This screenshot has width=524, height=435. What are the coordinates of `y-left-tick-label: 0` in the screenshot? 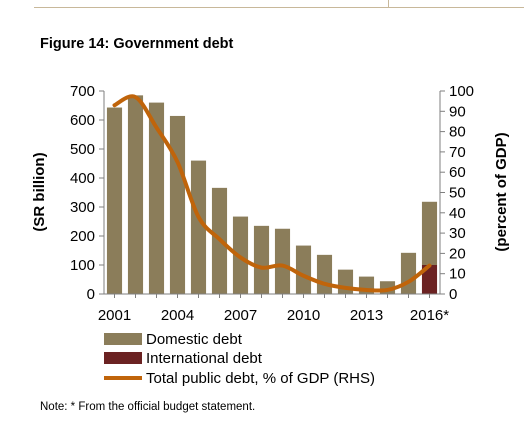 It's located at (91, 294).